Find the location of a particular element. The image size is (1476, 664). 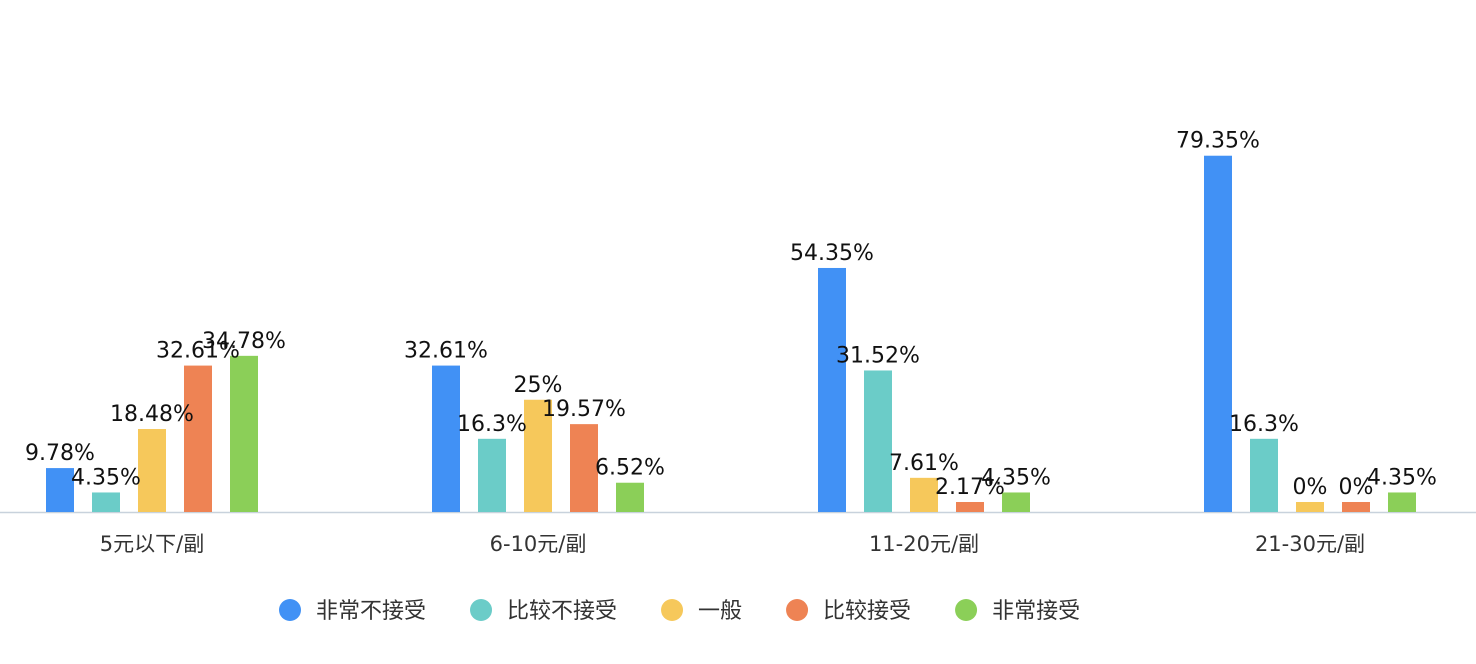

legend-item-2: 比较不接受 is located at coordinates (543, 611).